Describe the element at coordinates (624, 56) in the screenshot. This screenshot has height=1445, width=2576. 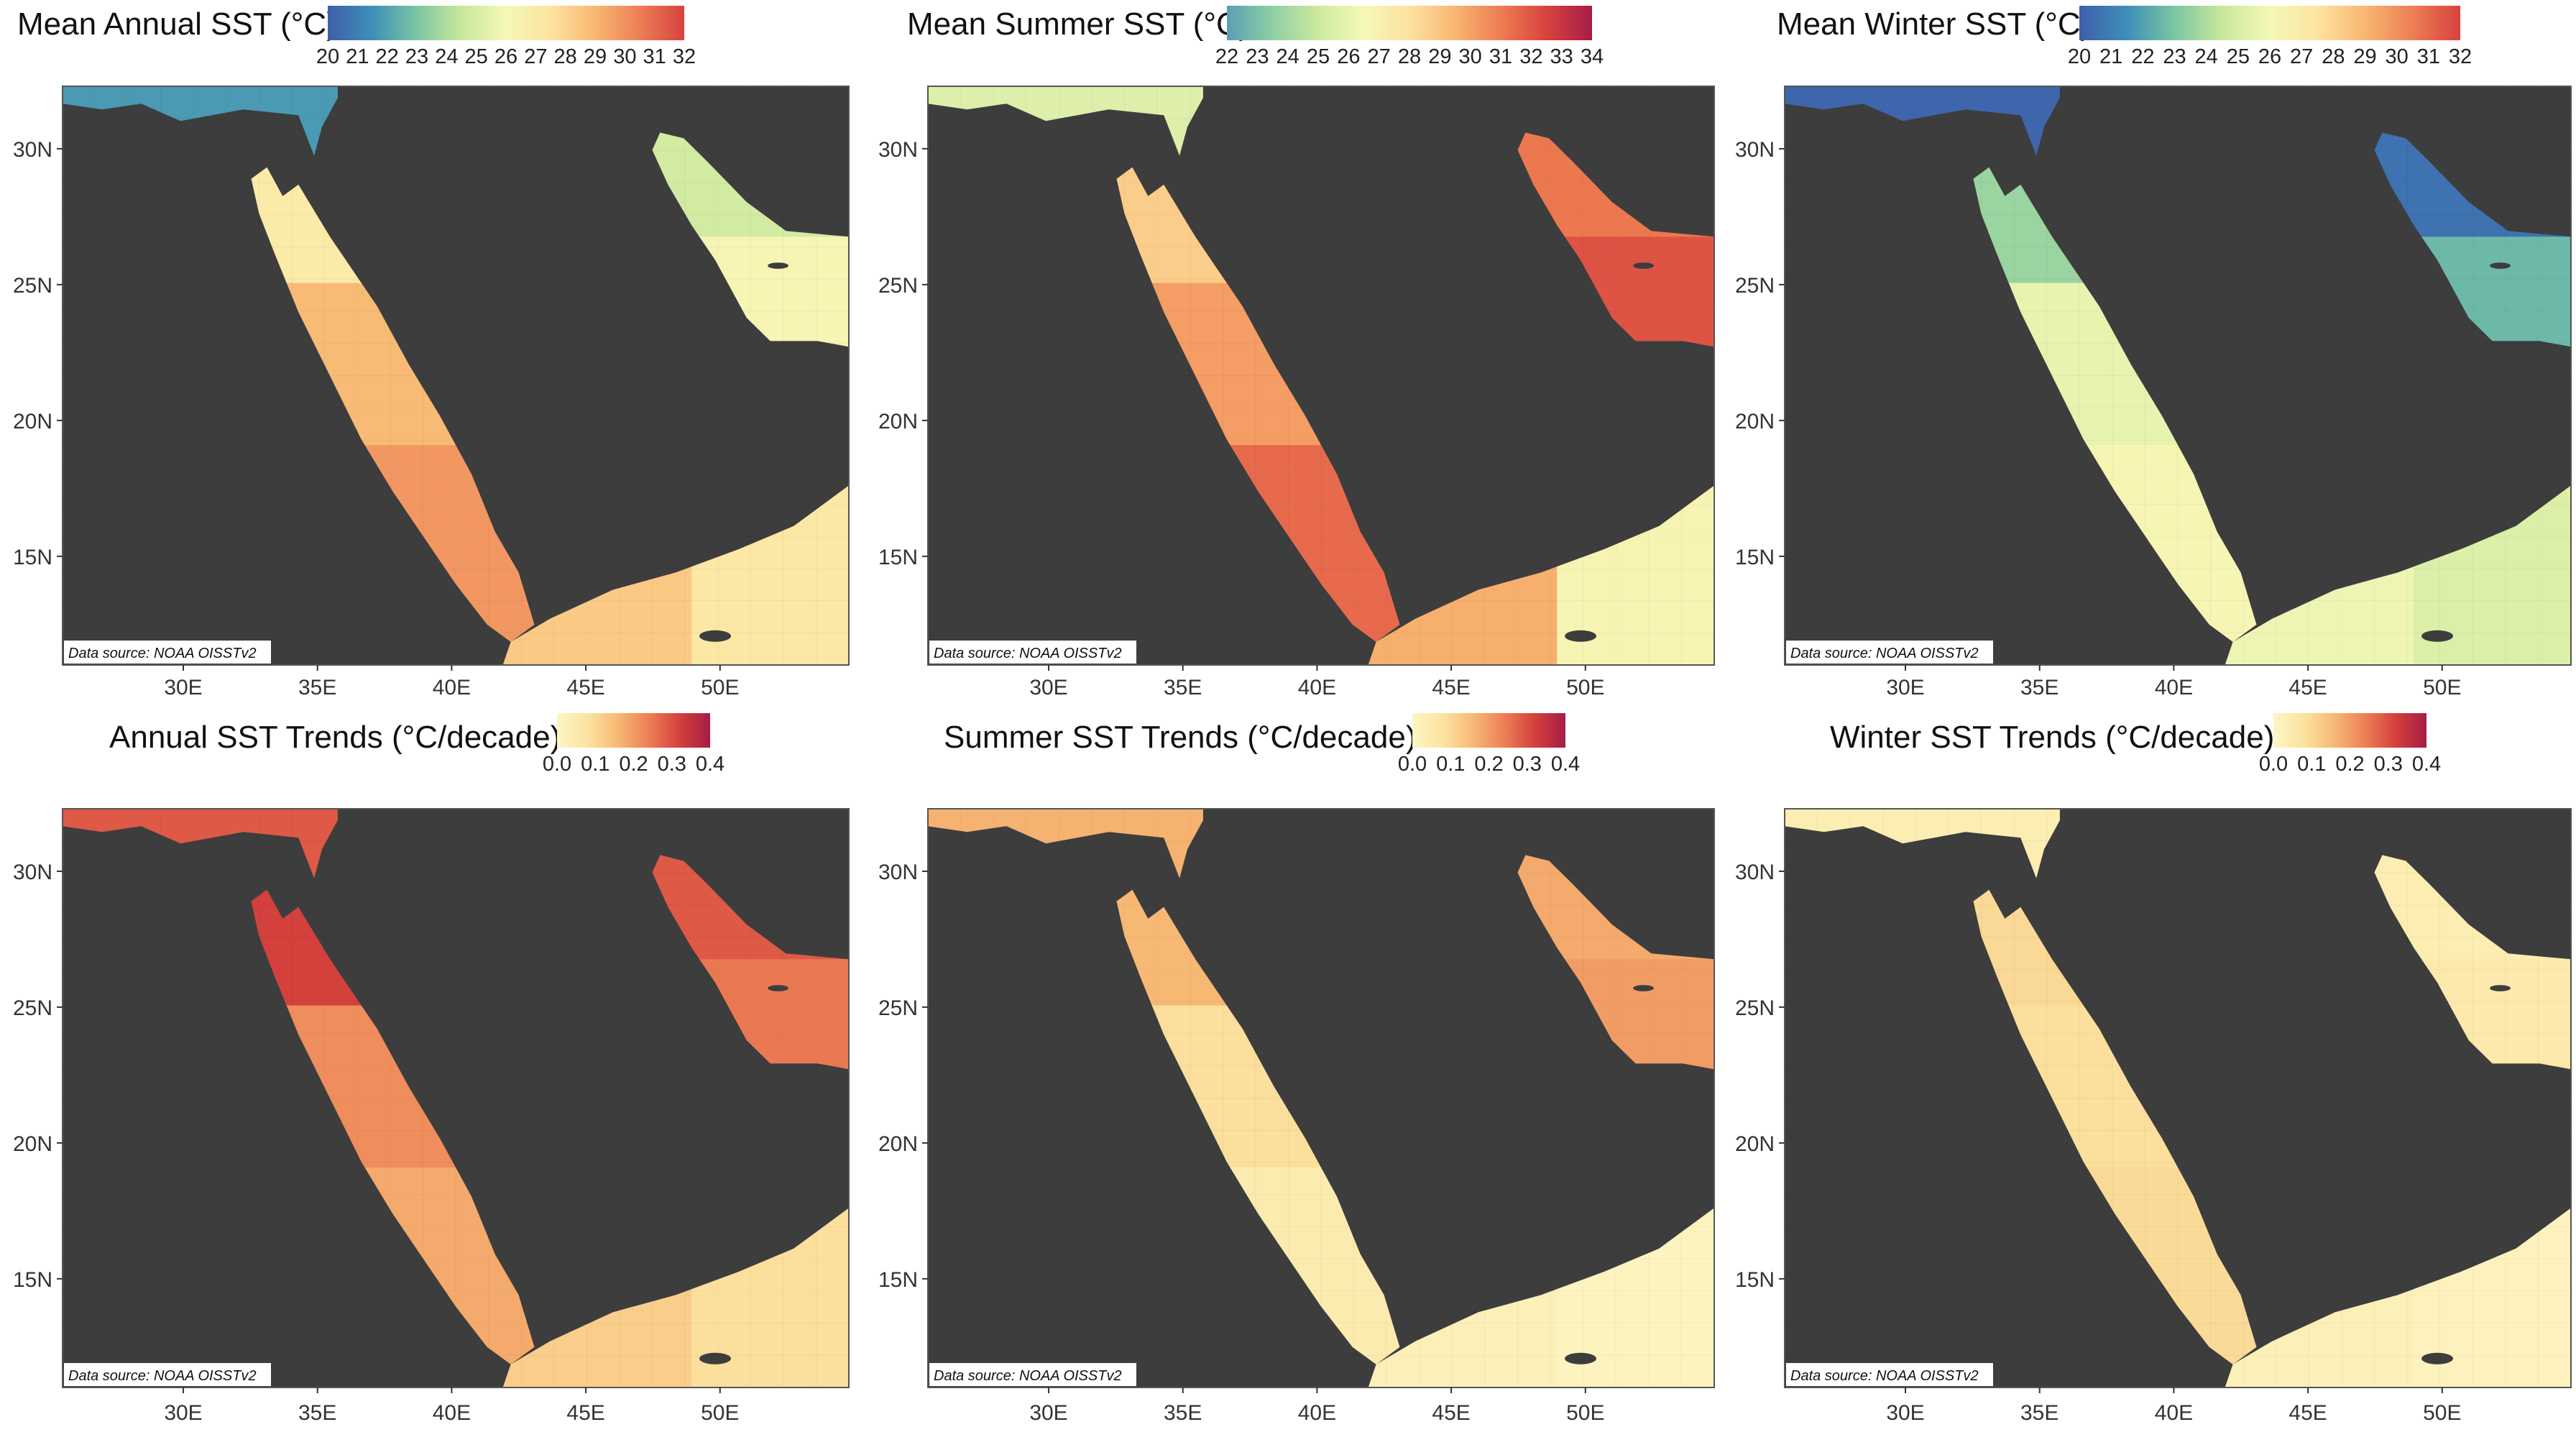
I see `colorbar-tick-label: 30` at that location.